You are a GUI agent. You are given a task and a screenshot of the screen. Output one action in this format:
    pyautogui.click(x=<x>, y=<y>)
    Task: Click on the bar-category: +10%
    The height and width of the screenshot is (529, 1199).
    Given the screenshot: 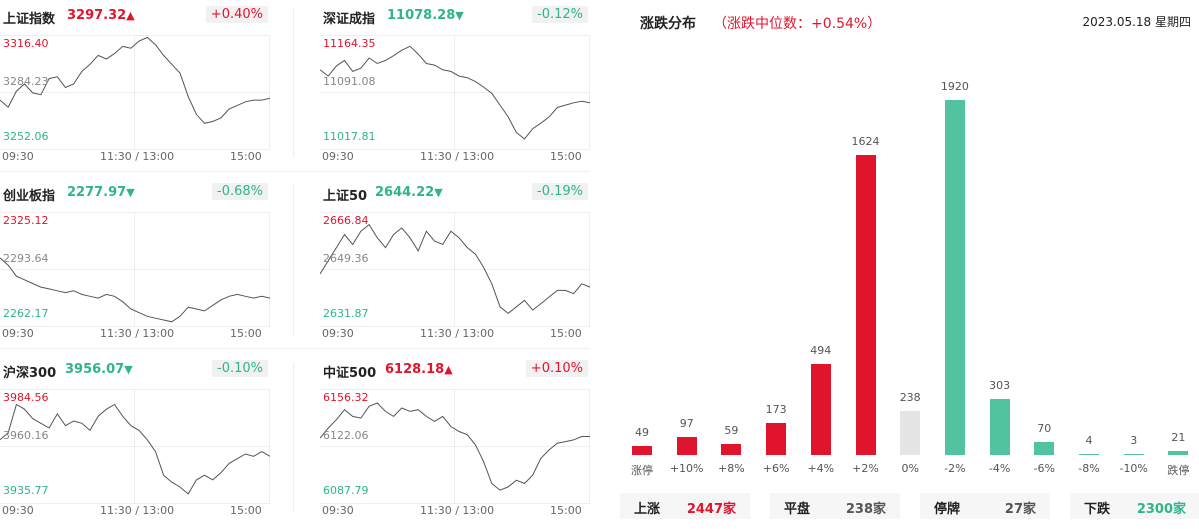 What is the action you would take?
    pyautogui.click(x=686, y=468)
    